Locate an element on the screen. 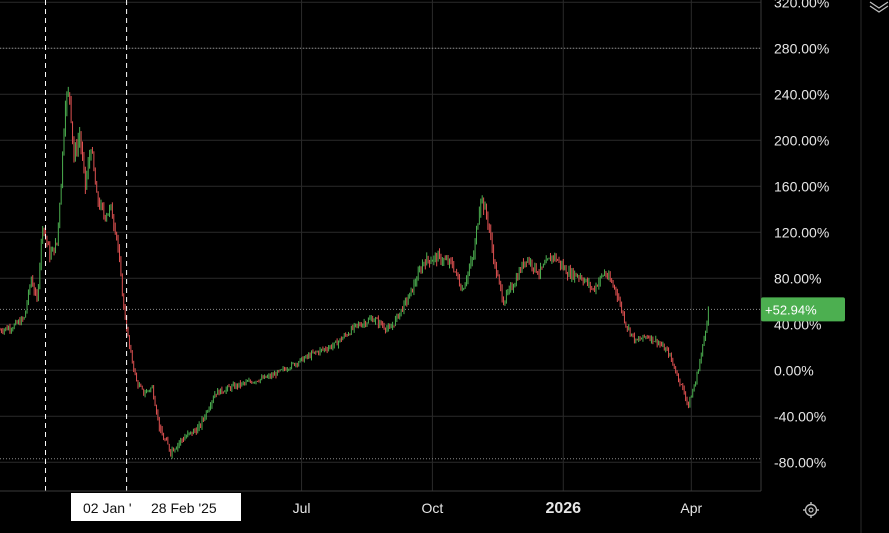 The image size is (889, 533). y-tick-label: 160.00% is located at coordinates (801, 186).